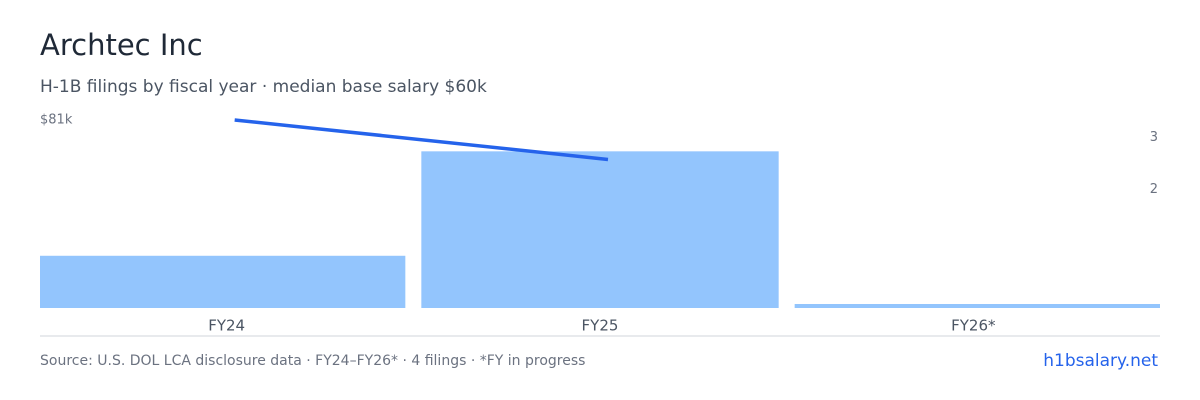  What do you see at coordinates (1154, 189) in the screenshot?
I see `y2-tick-label: 2` at bounding box center [1154, 189].